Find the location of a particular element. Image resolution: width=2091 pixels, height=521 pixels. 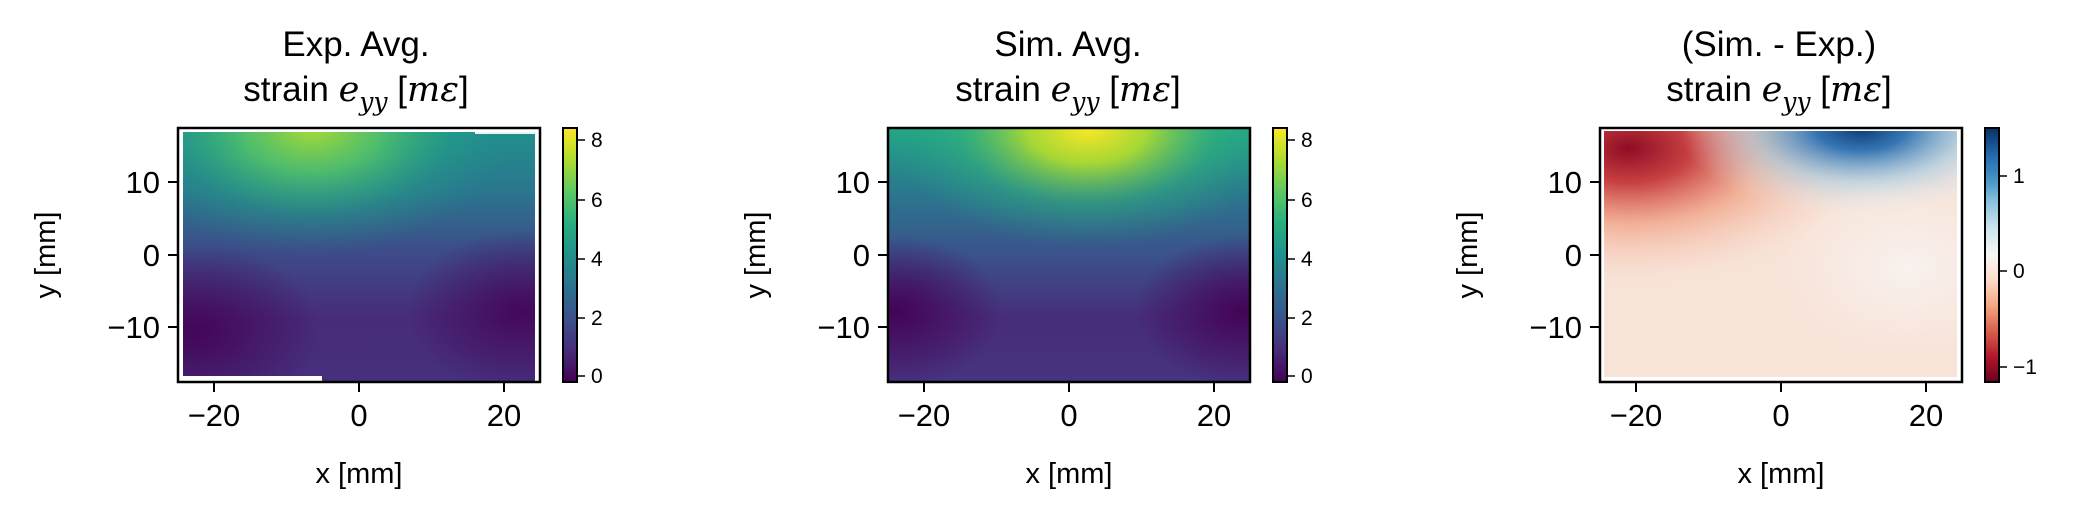

panel-1-missing-bottom-left is located at coordinates (250, 379).